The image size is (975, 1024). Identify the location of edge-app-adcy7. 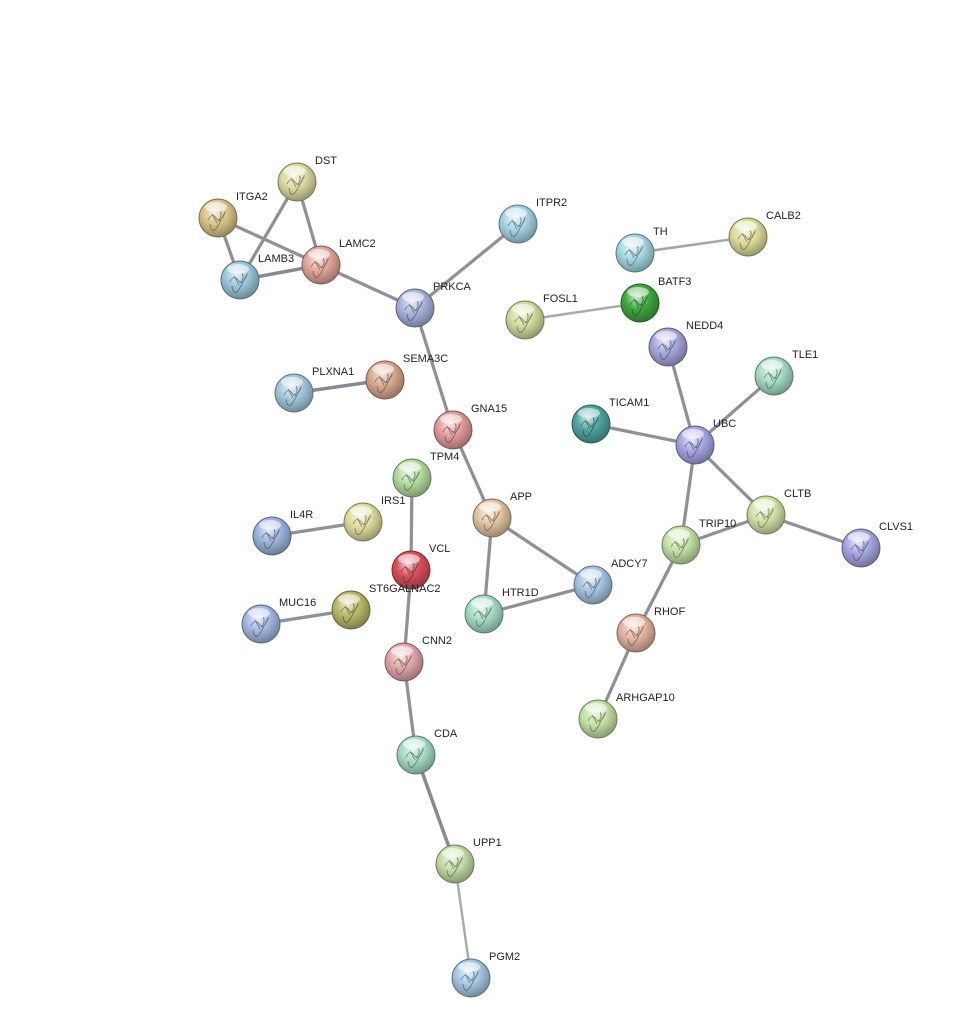
(542, 551).